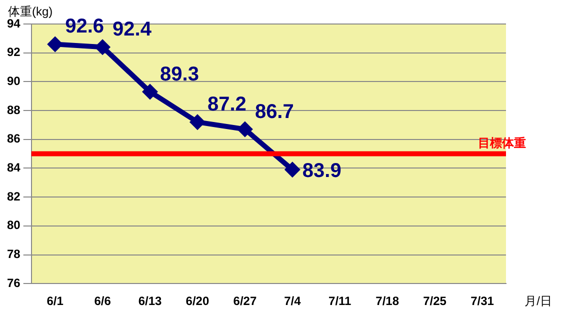 Image resolution: width=562 pixels, height=326 pixels. What do you see at coordinates (388, 301) in the screenshot?
I see `x-tick-label: 7/18` at bounding box center [388, 301].